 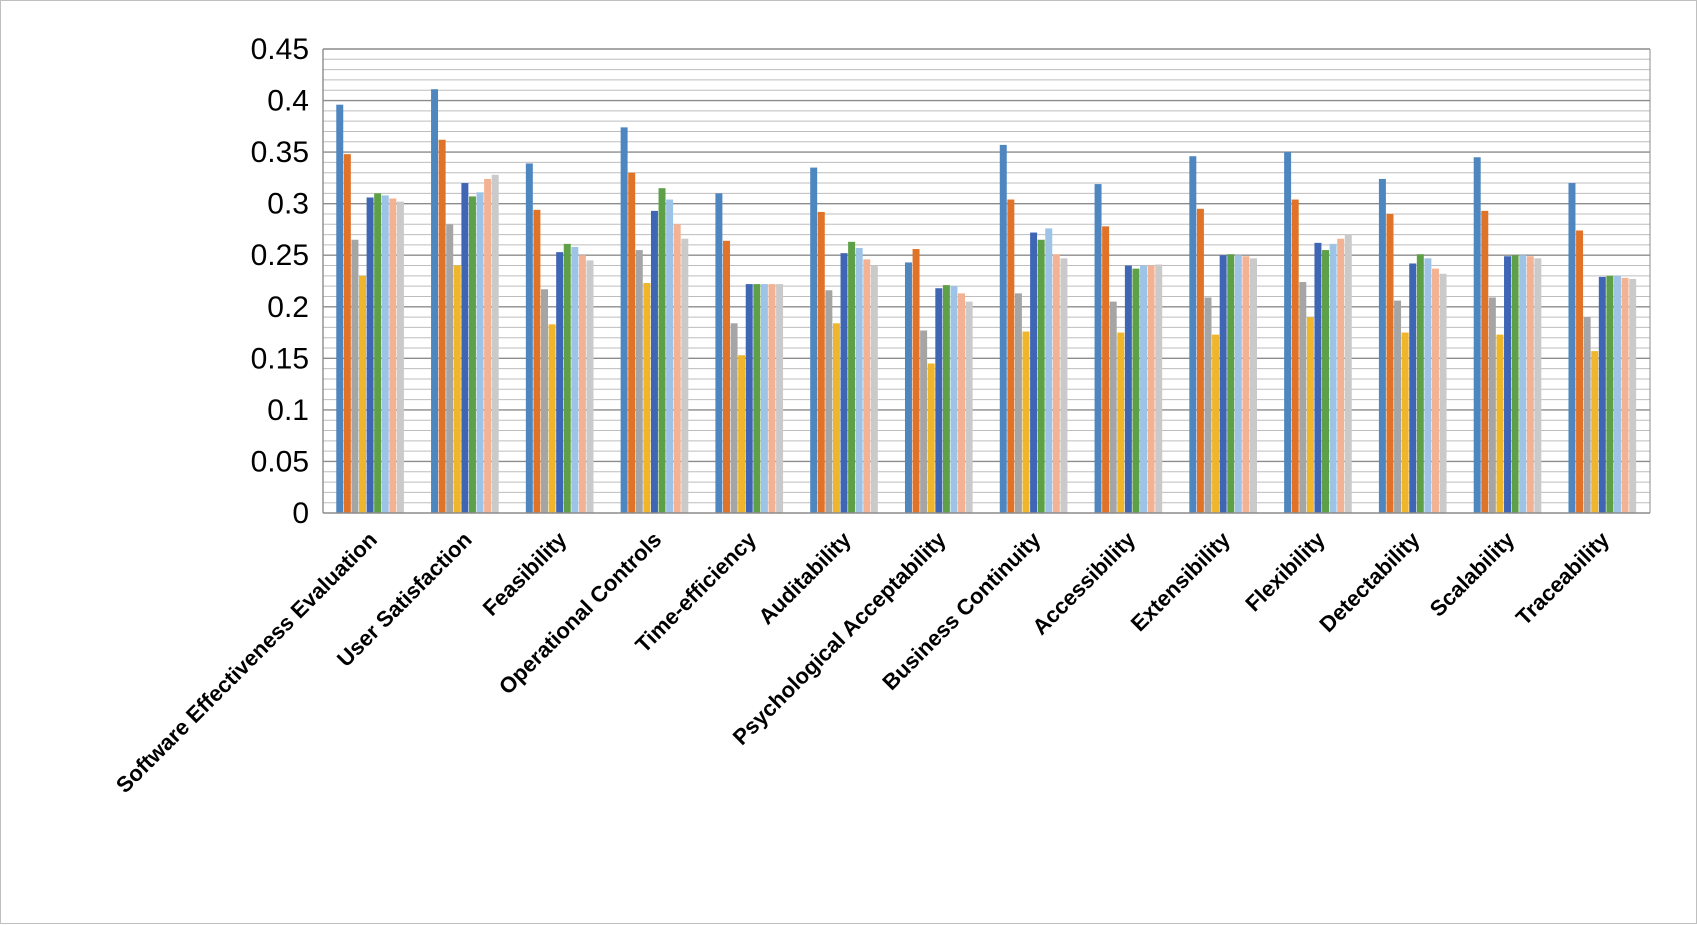 I want to click on bar-series-9-accessibility, so click(x=1159, y=388).